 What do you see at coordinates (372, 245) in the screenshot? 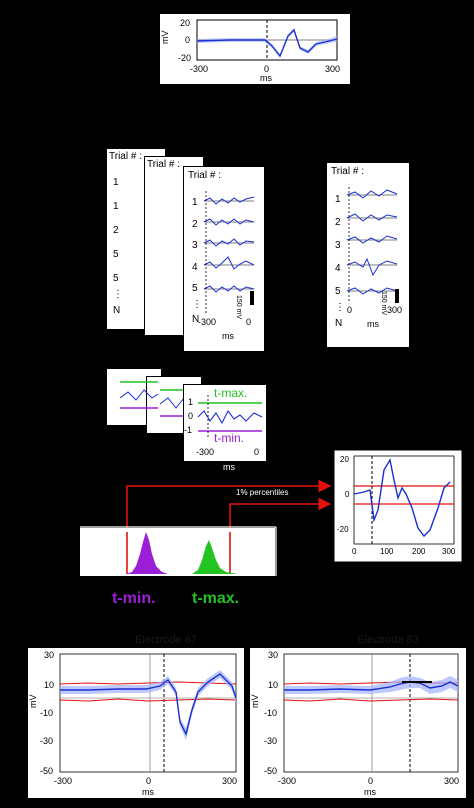
I see `trial-card-right-traces` at bounding box center [372, 245].